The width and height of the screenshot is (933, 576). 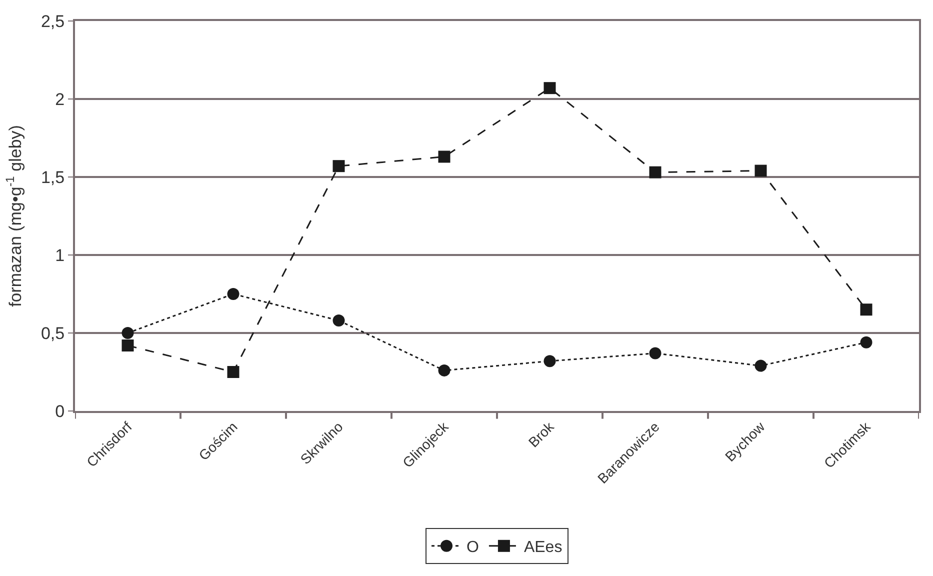 What do you see at coordinates (60, 411) in the screenshot?
I see `y-tick-label: 0` at bounding box center [60, 411].